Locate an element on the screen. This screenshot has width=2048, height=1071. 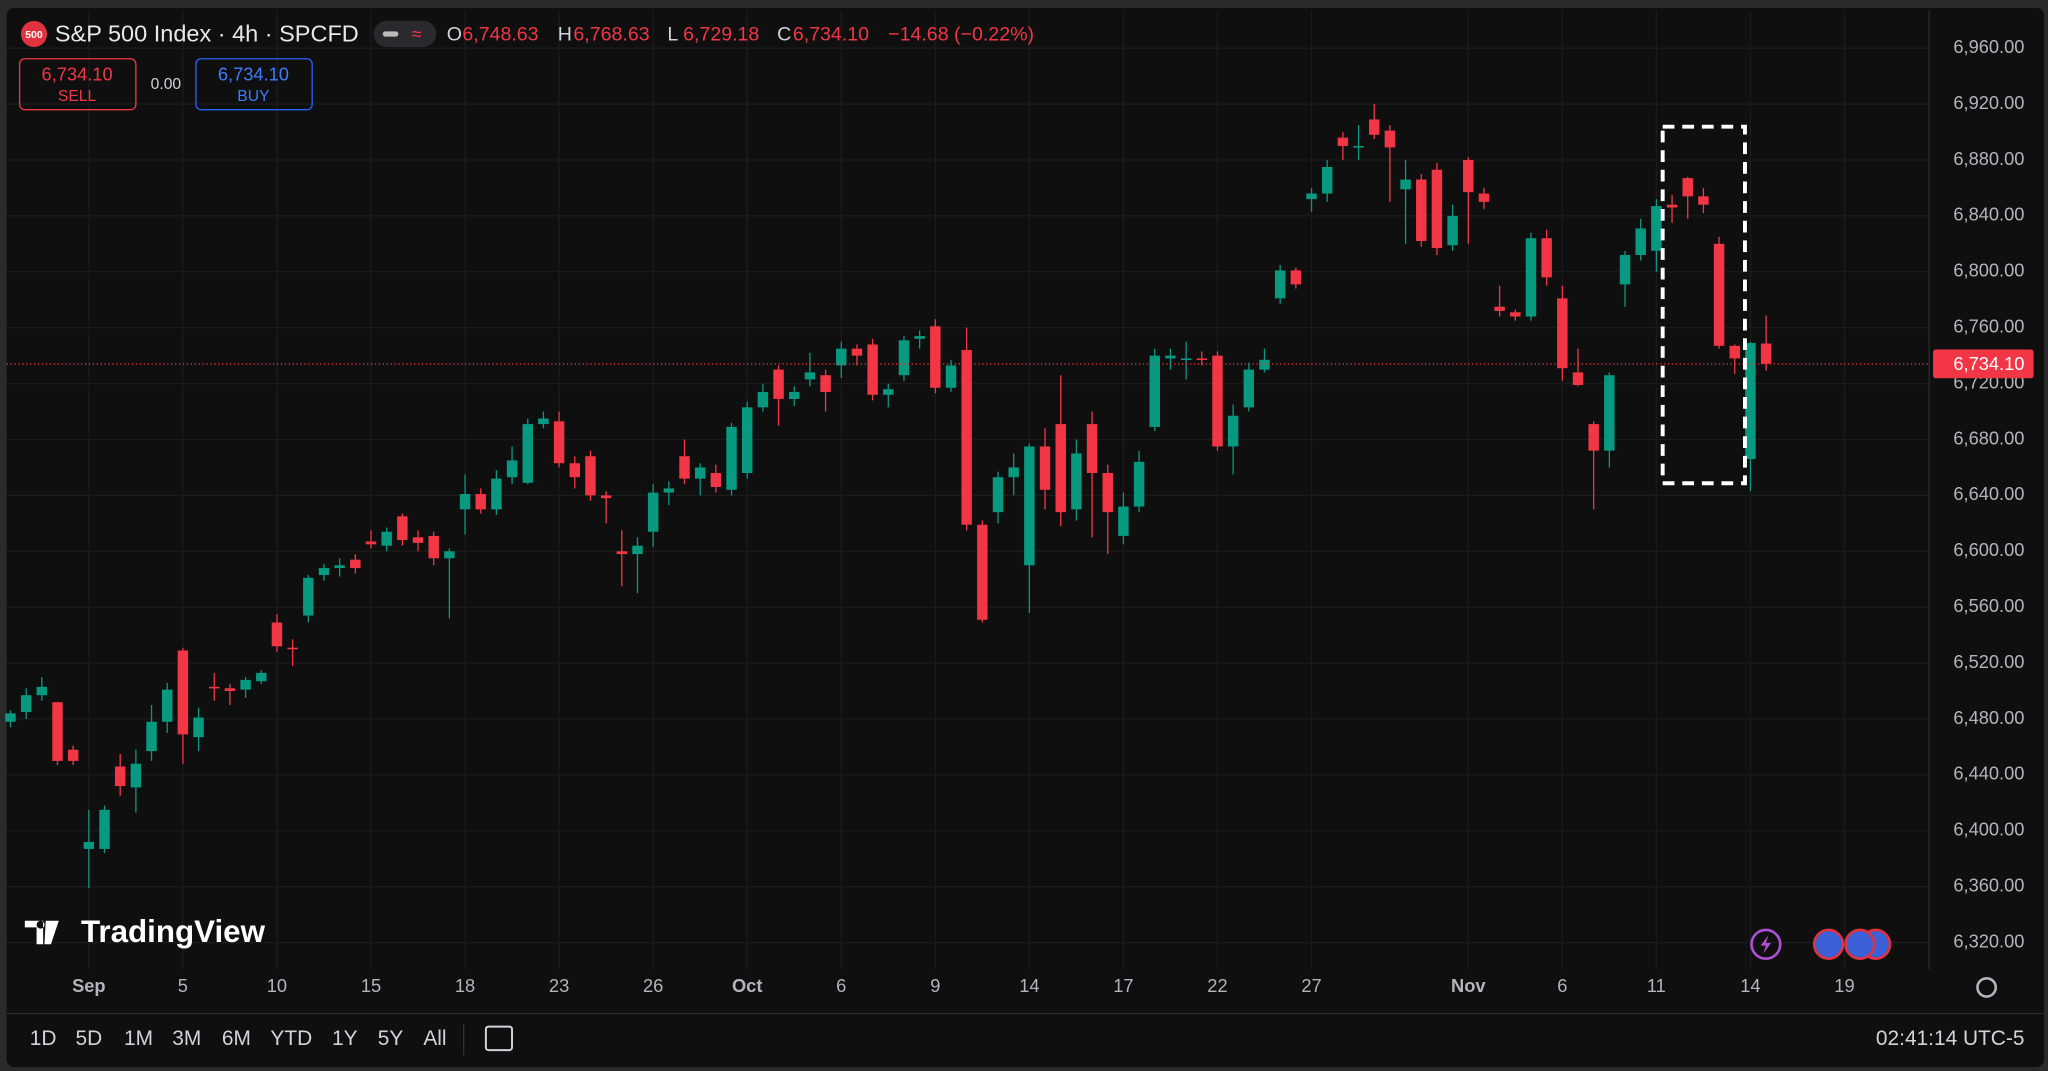
logo-mark is located at coordinates (41, 932).